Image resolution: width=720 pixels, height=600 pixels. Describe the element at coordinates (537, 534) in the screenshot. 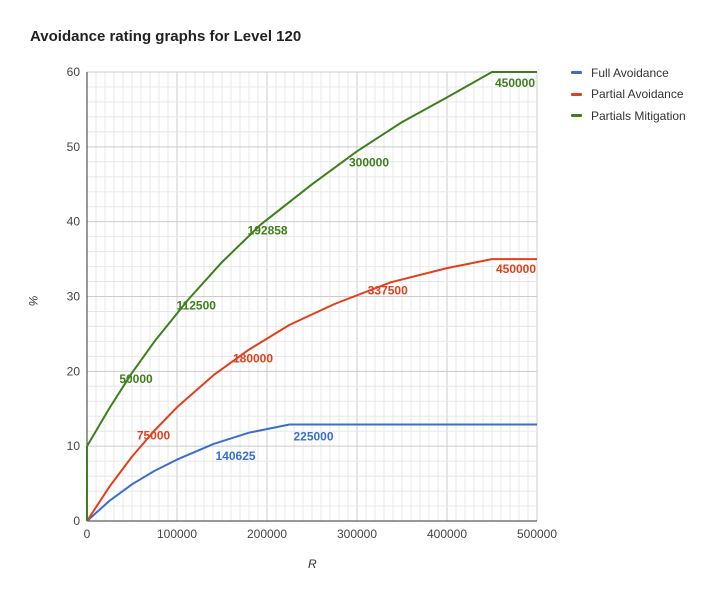

I see `x-tick-label: 500000` at that location.